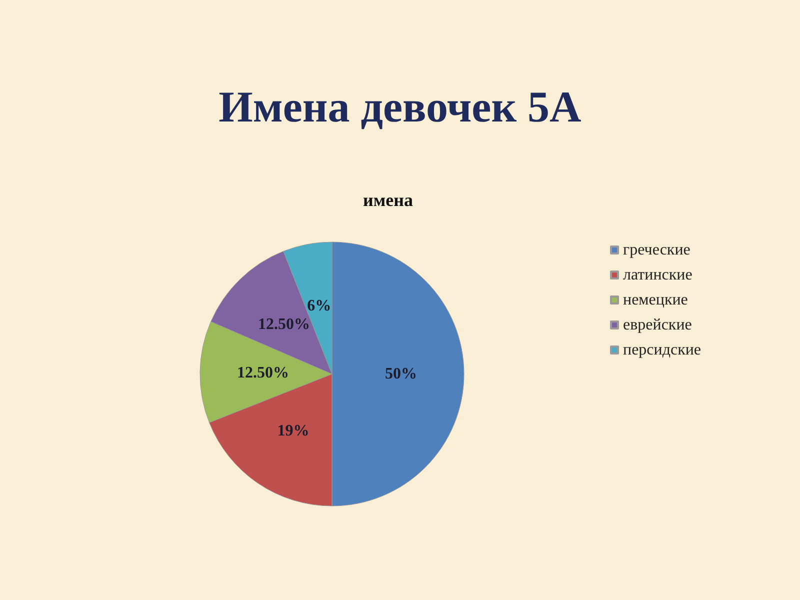 The height and width of the screenshot is (600, 800). Describe the element at coordinates (293, 431) in the screenshot. I see `data-label: 19%` at that location.